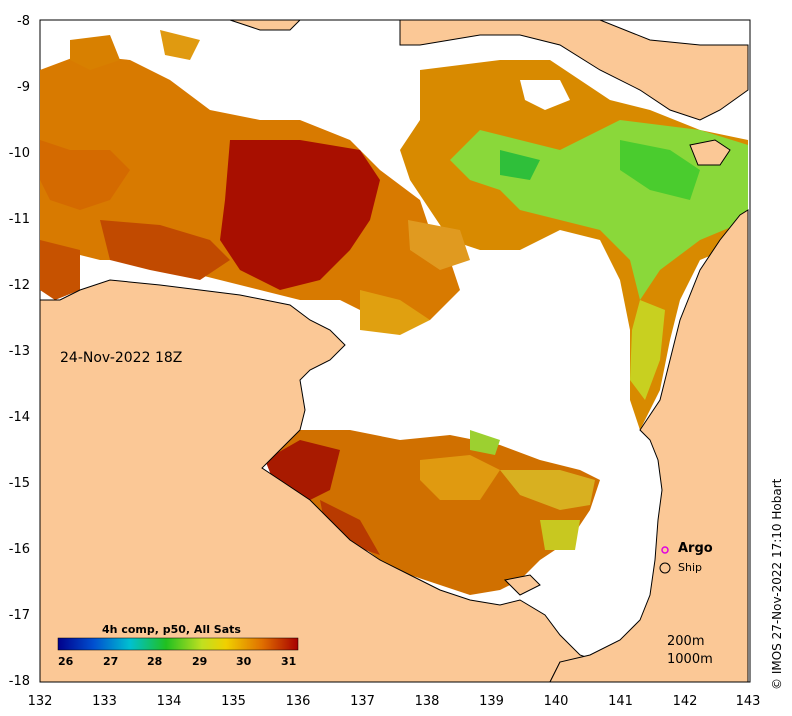 Image resolution: width=792 pixels, height=716 pixels. I want to click on x-tick: 139, so click(491, 701).